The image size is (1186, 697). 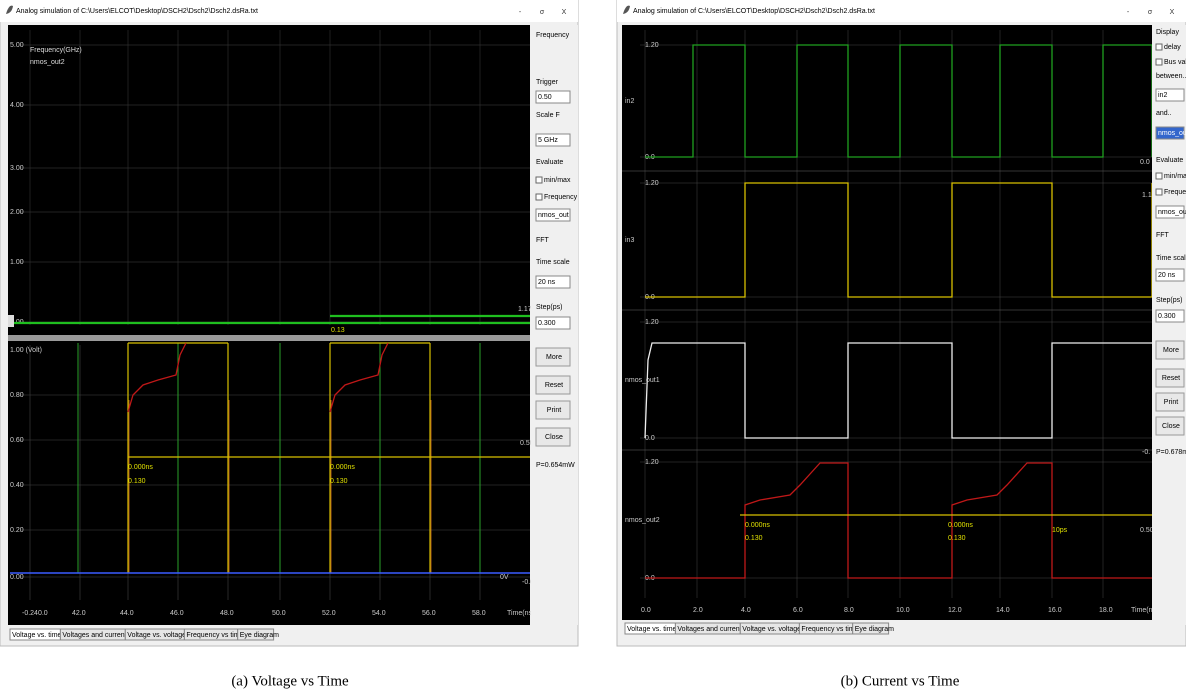 I want to click on button-label: Close, so click(x=1171, y=426).